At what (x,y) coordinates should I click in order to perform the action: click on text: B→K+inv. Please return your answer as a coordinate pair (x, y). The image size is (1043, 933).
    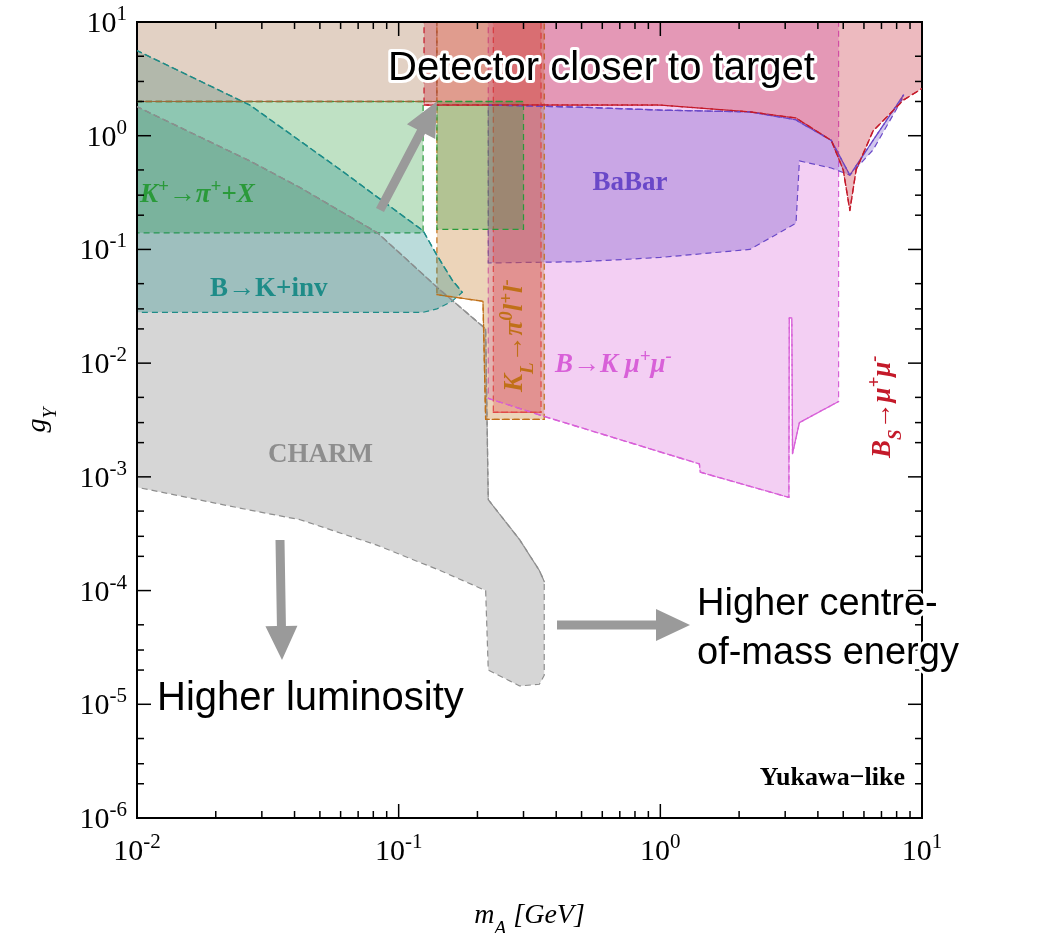
    Looking at the image, I should click on (269, 287).